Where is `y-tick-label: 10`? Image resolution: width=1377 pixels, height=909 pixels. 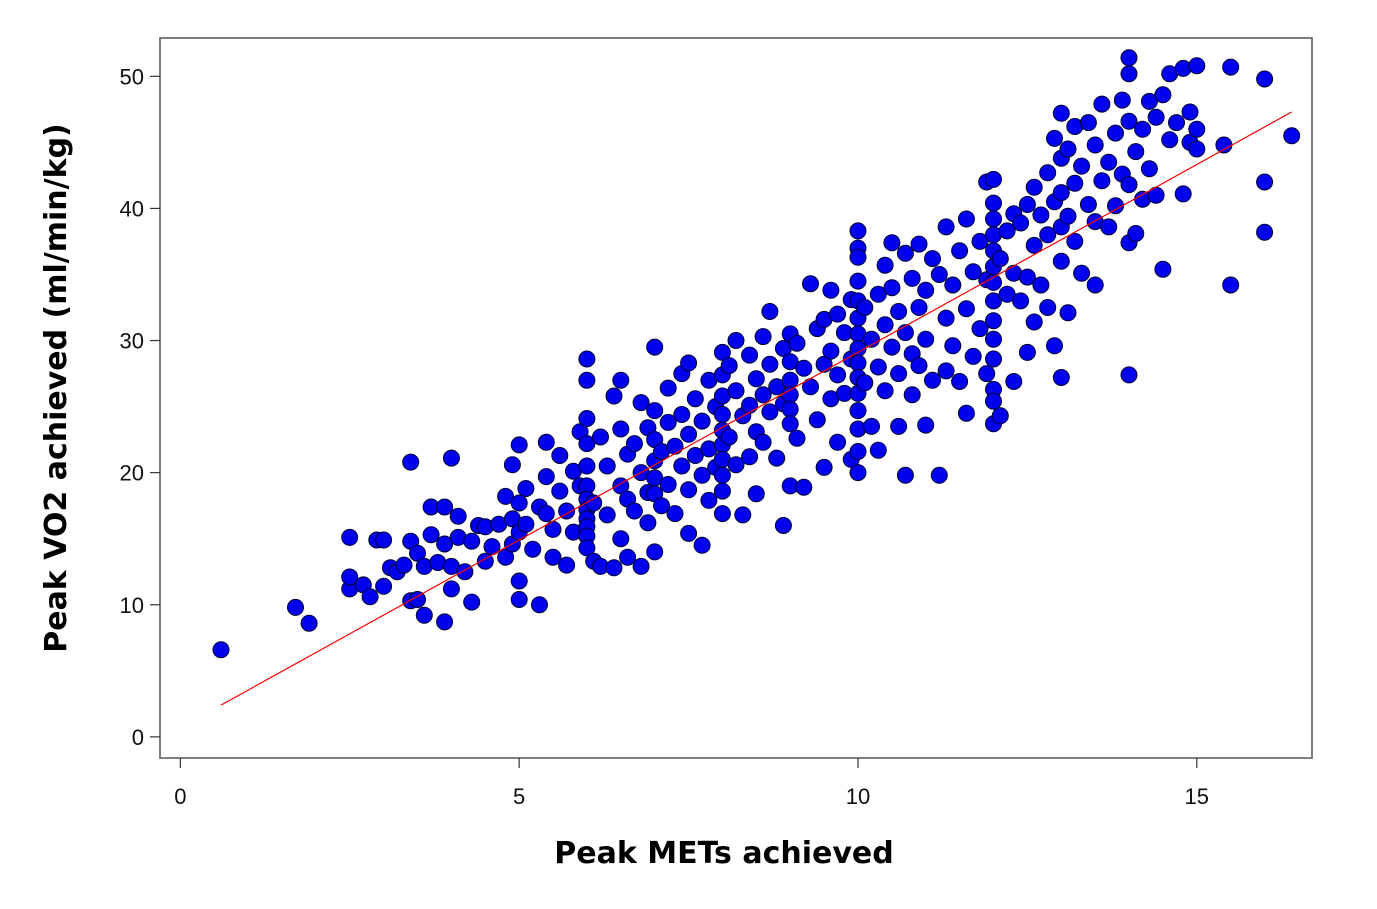
y-tick-label: 10 is located at coordinates (132, 605).